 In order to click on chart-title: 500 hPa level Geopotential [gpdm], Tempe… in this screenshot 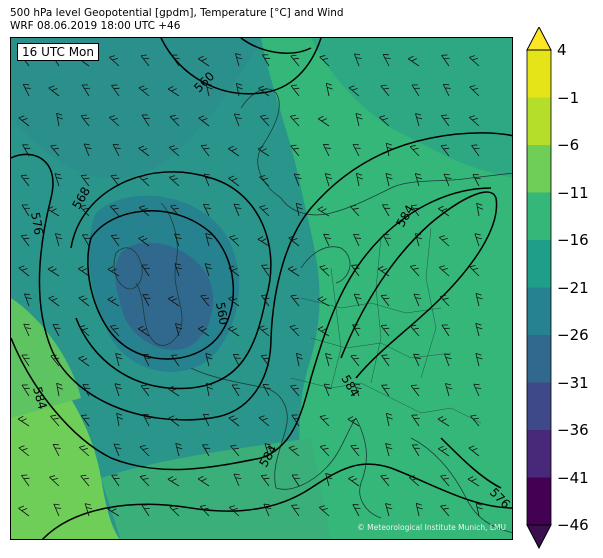, I will do `click(177, 20)`.